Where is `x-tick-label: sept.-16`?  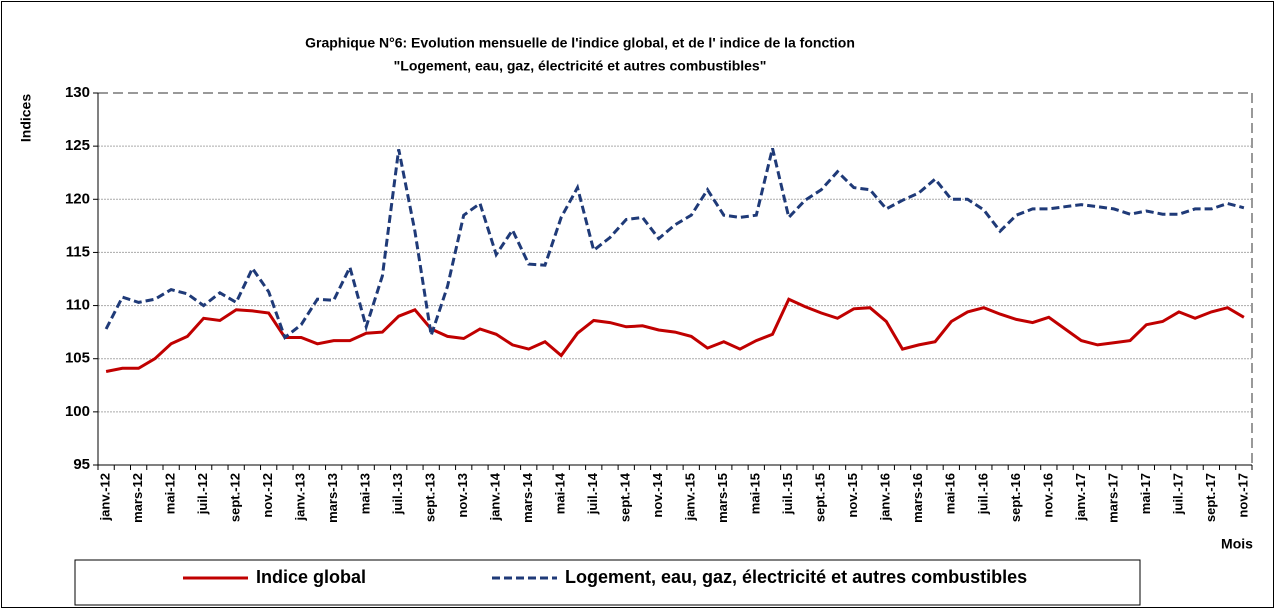 x-tick-label: sept.-16 is located at coordinates (1015, 497).